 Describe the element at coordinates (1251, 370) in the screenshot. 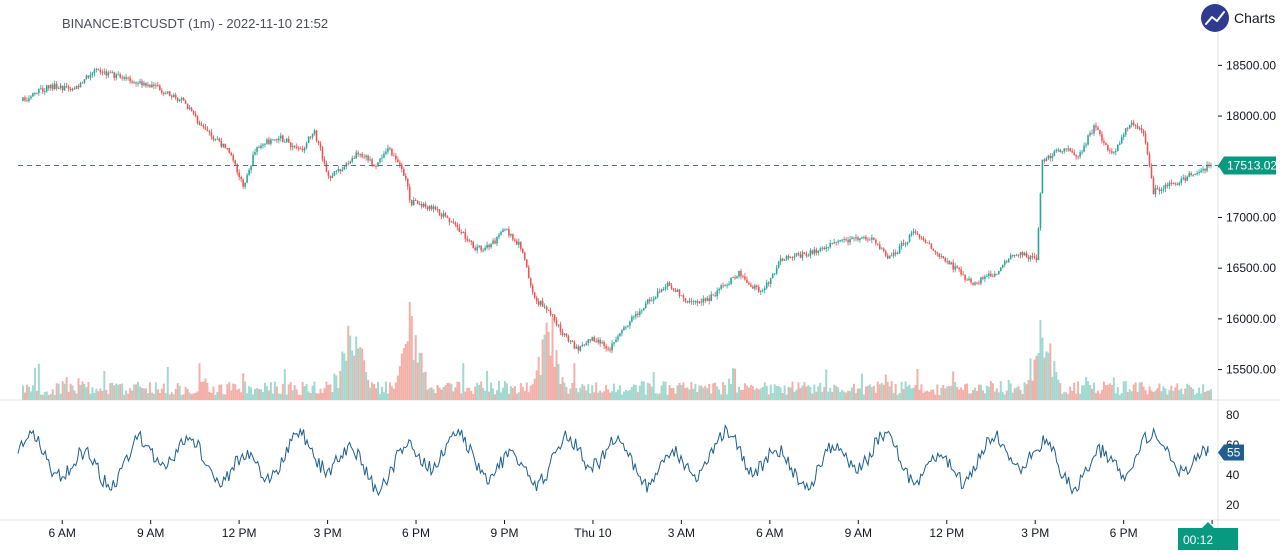

I see `price-tick-label: 15500.00` at that location.